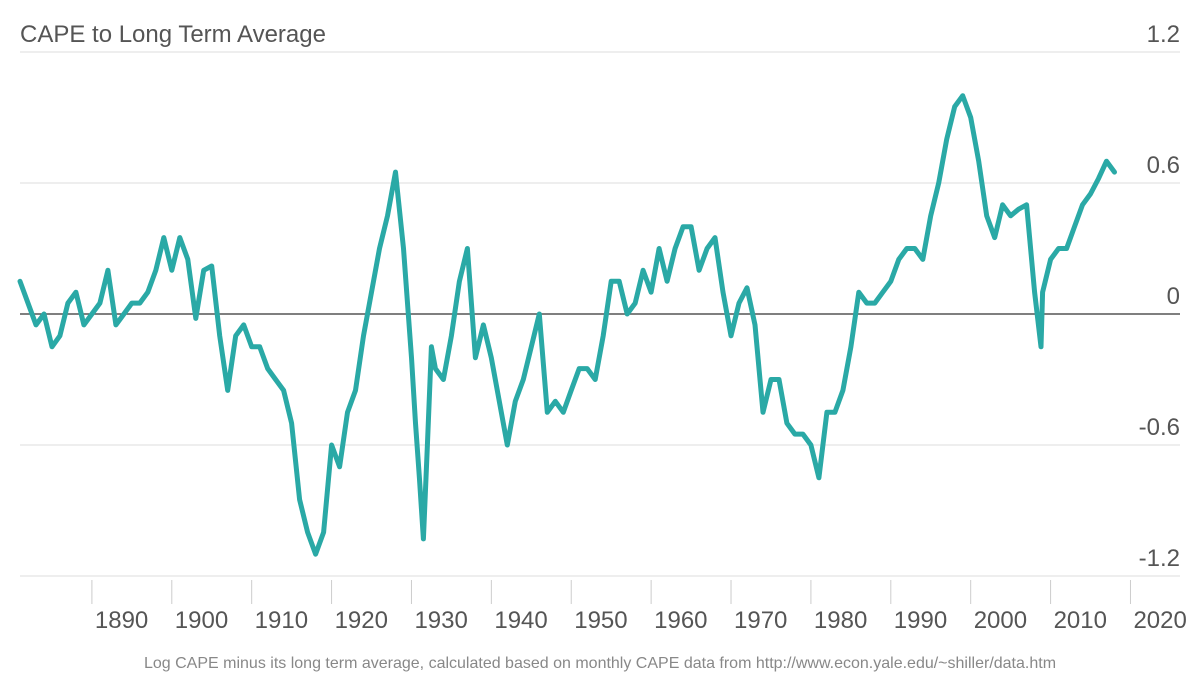 The image size is (1200, 676). Describe the element at coordinates (1173, 296) in the screenshot. I see `y-tick-label: 0` at that location.